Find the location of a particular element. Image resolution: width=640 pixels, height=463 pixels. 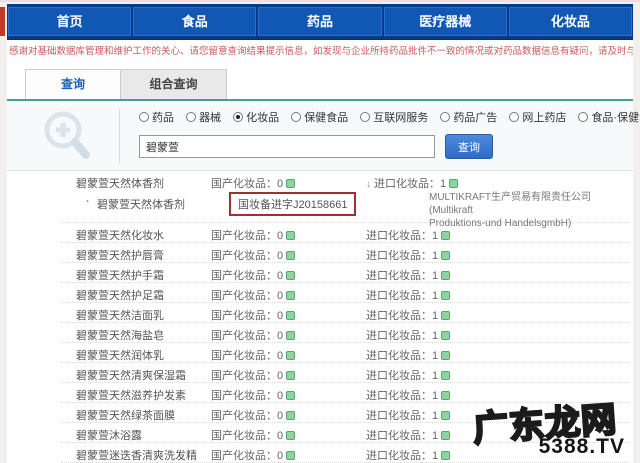

product-name: 碧蒙萱天然润体乳 is located at coordinates (120, 356).